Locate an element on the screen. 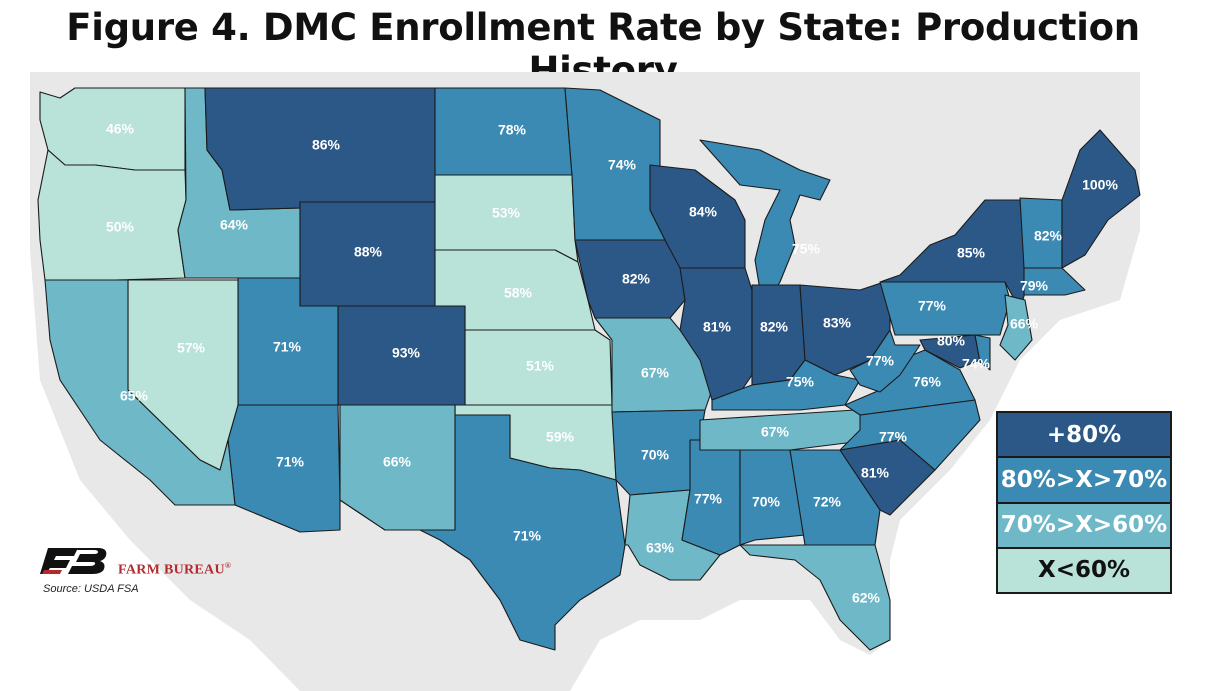  state-west-virginia is located at coordinates (885, 361).